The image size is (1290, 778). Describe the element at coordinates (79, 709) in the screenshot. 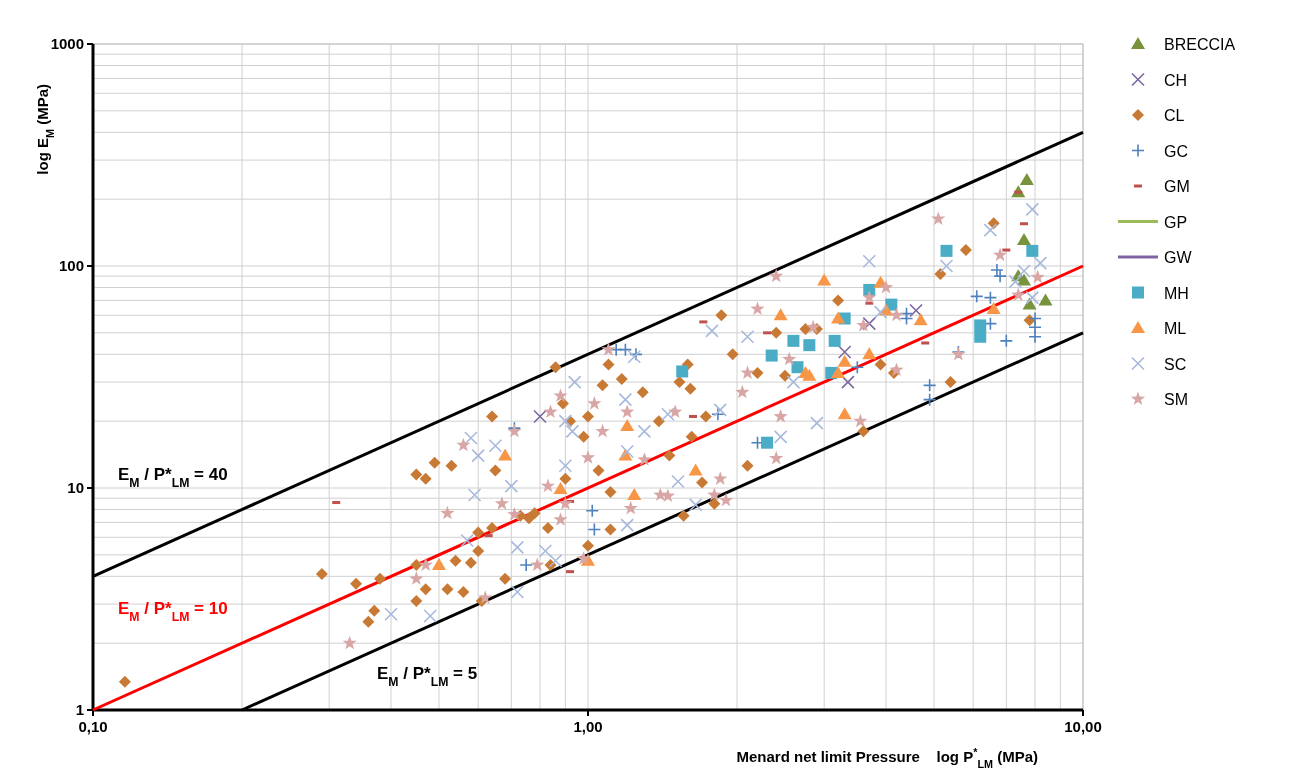

I see `y-tick-label: 1` at that location.